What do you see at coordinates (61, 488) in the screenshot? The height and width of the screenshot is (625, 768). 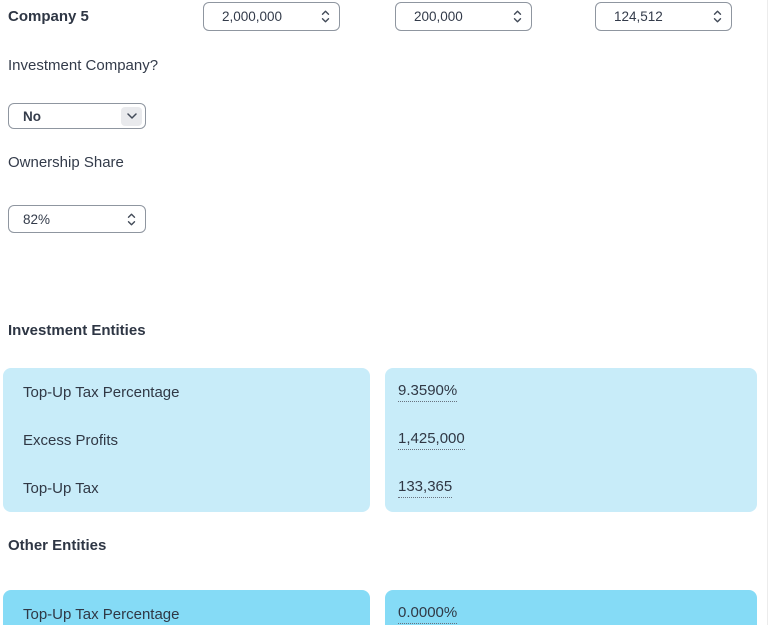 I see `table-row-label: Top-Up Tax` at bounding box center [61, 488].